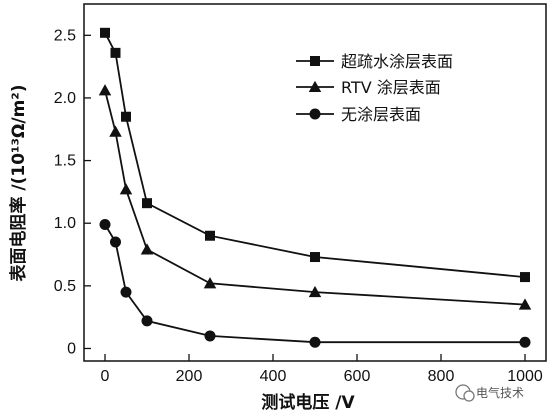 The width and height of the screenshot is (557, 417). What do you see at coordinates (441, 376) in the screenshot?
I see `x-tick-label: 800` at bounding box center [441, 376].